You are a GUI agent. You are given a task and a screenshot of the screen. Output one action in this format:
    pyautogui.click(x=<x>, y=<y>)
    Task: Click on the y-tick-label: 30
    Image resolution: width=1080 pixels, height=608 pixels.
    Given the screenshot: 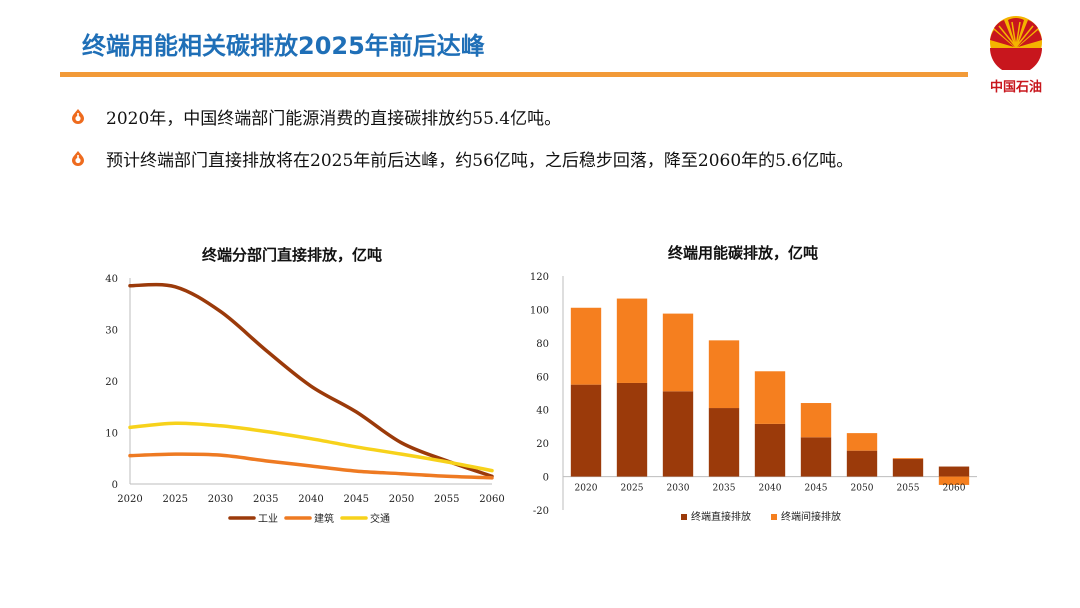 What is the action you would take?
    pyautogui.click(x=111, y=331)
    